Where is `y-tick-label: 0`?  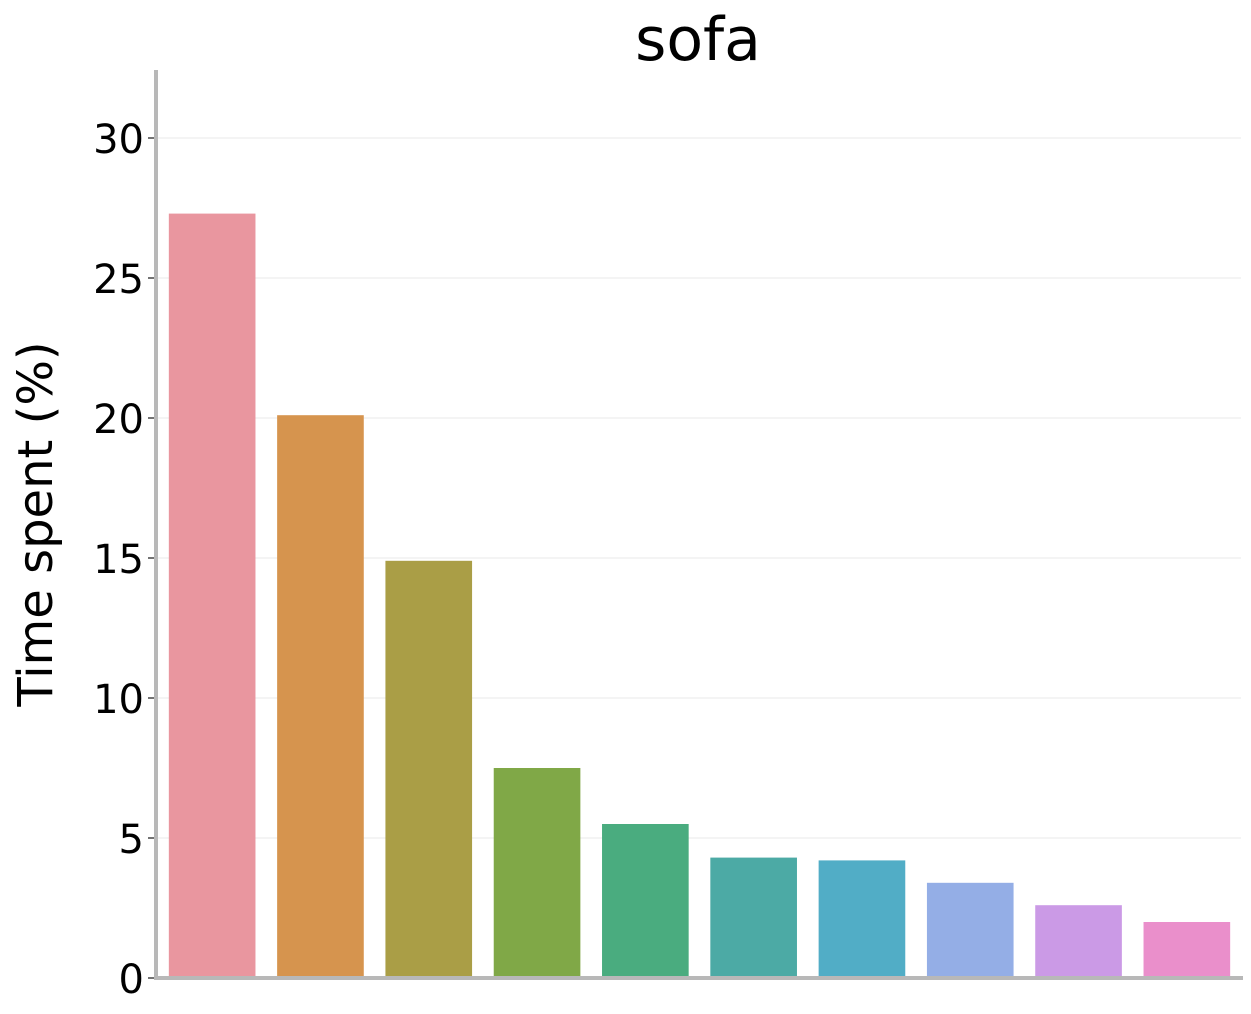
y-tick-label: 0 is located at coordinates (131, 980).